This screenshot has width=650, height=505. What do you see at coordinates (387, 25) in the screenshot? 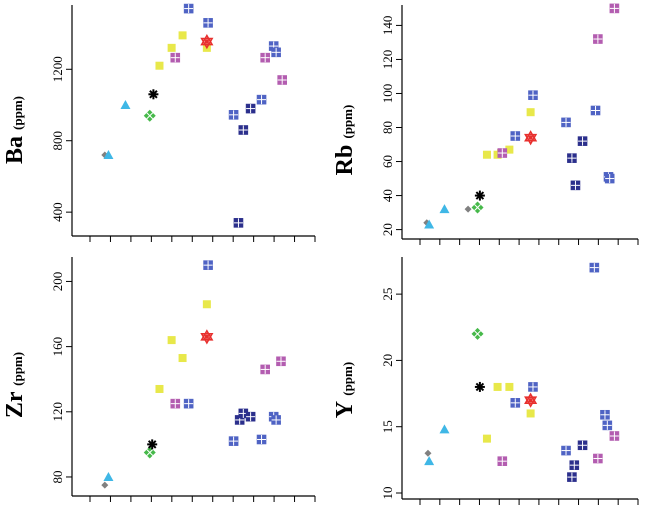
I see `rb-y-tick-label: 140` at bounding box center [387, 25].